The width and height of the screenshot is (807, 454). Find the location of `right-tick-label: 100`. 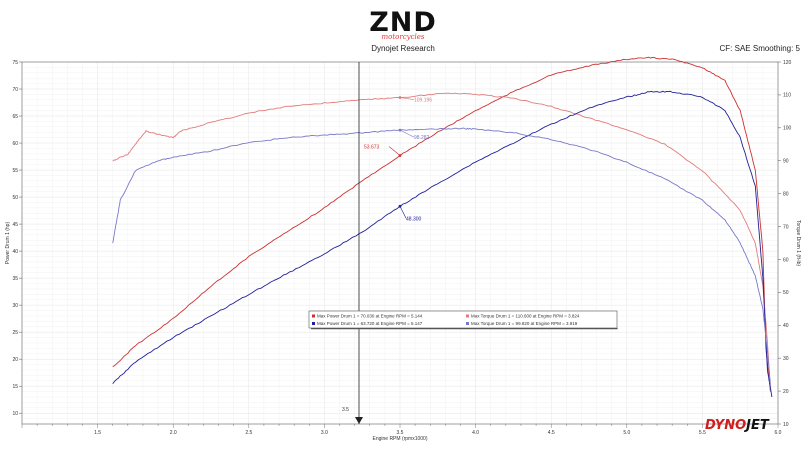

right-tick-label: 100 is located at coordinates (787, 129).